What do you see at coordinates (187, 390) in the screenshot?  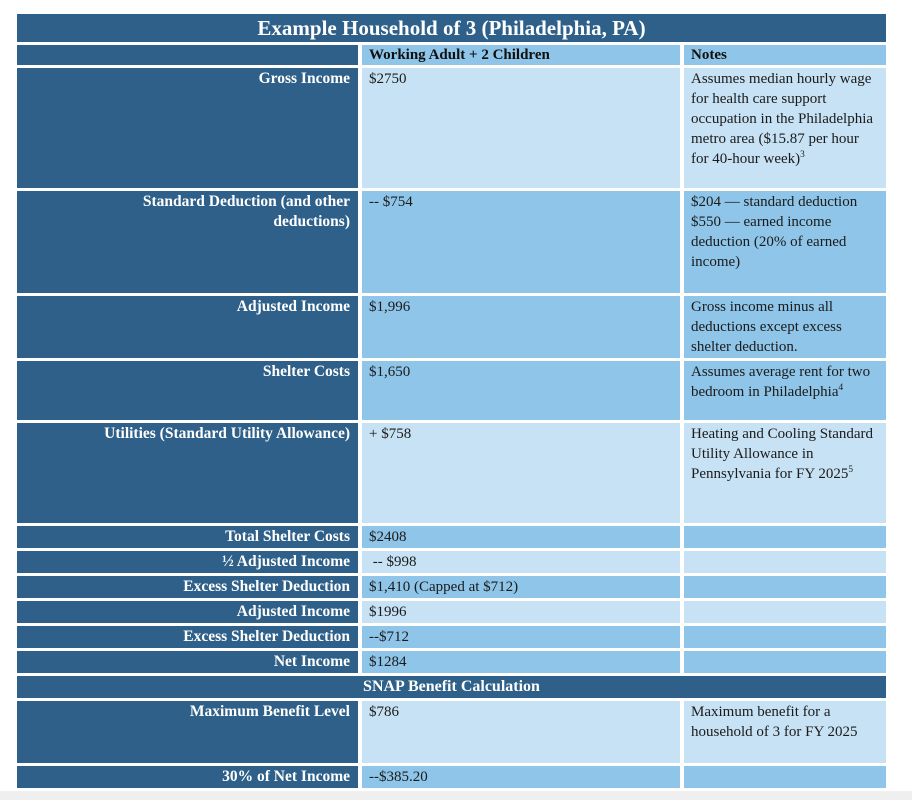 I see `row-label: Shelter Costs` at bounding box center [187, 390].